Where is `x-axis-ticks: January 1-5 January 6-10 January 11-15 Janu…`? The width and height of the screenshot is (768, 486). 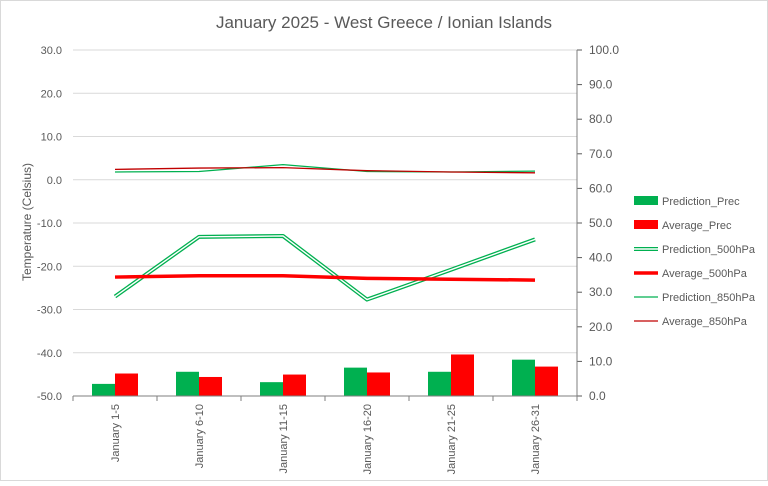 x-axis-ticks: January 1-5 January 6-10 January 11-15 Janu… is located at coordinates (326, 439).